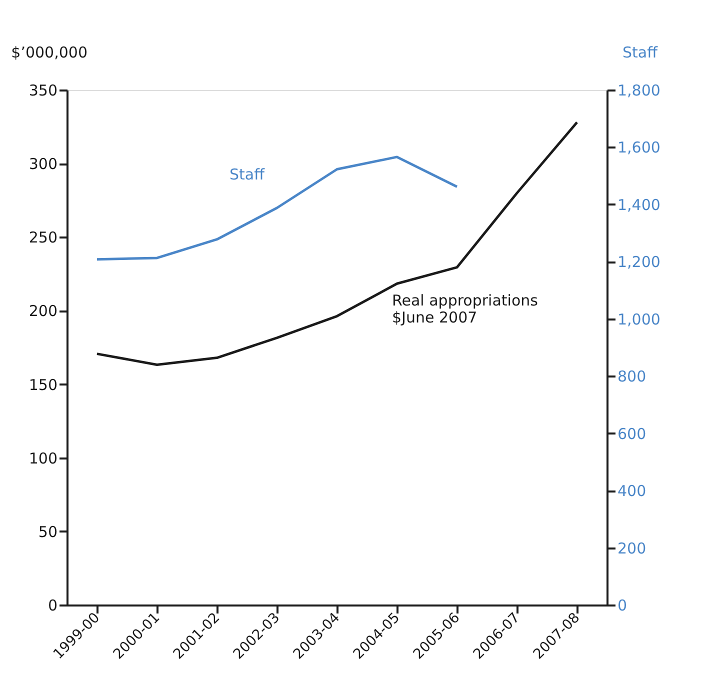 The height and width of the screenshot is (674, 713). Describe the element at coordinates (632, 548) in the screenshot. I see `y2-tick-label: 200` at that location.